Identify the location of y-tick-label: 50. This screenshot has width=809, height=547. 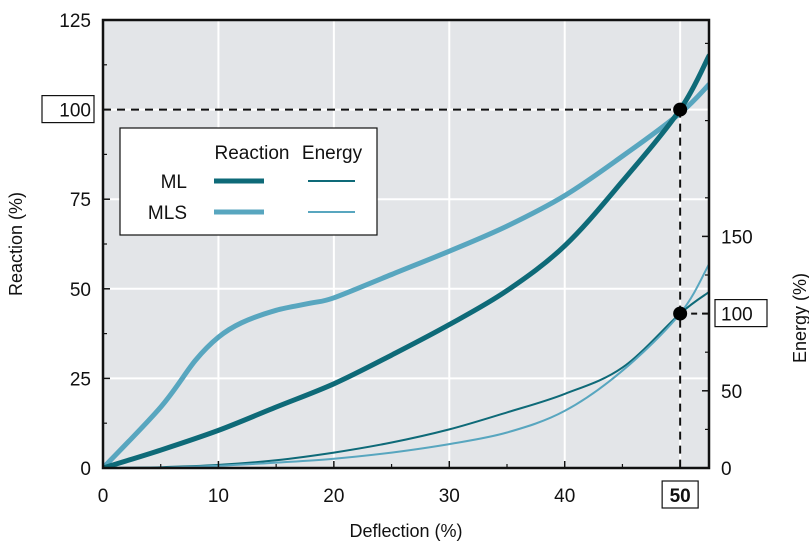
(80, 290).